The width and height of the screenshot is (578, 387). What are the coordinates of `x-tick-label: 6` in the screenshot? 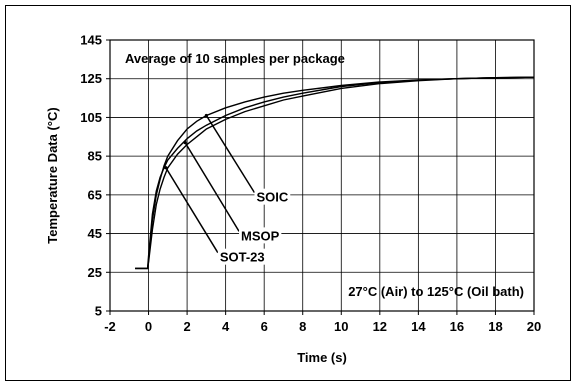 It's located at (264, 326).